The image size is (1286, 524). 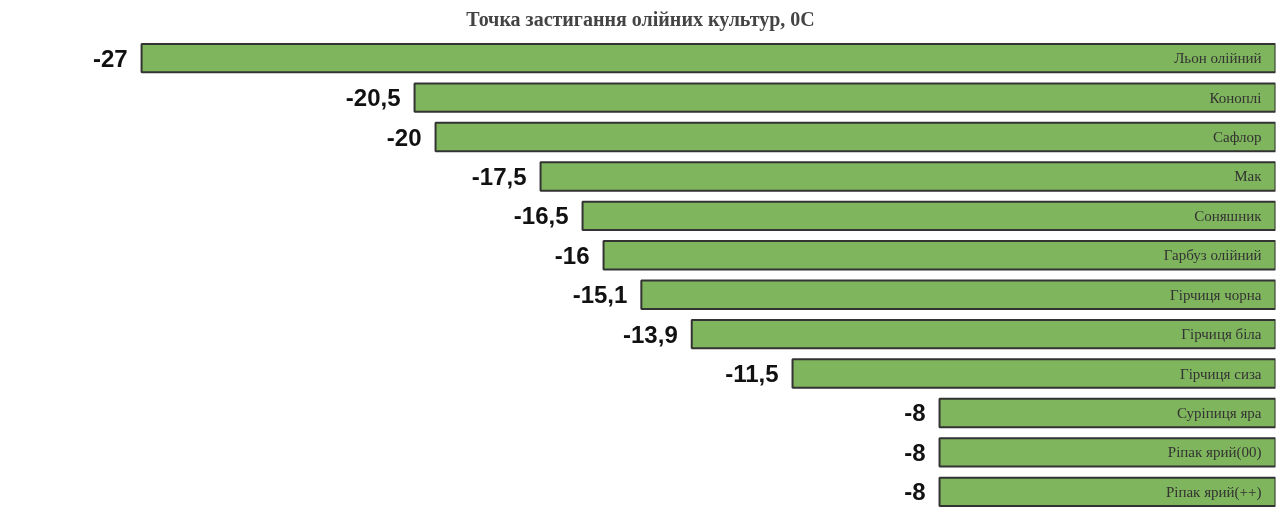 I want to click on data-label: -20,5, so click(x=373, y=98).